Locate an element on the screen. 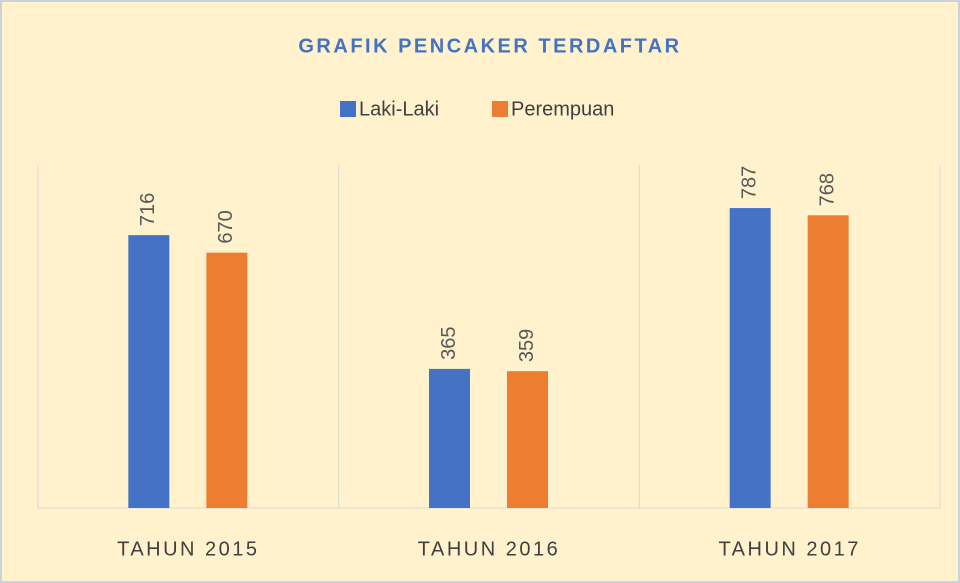  legend-label: Laki-Laki is located at coordinates (399, 109).